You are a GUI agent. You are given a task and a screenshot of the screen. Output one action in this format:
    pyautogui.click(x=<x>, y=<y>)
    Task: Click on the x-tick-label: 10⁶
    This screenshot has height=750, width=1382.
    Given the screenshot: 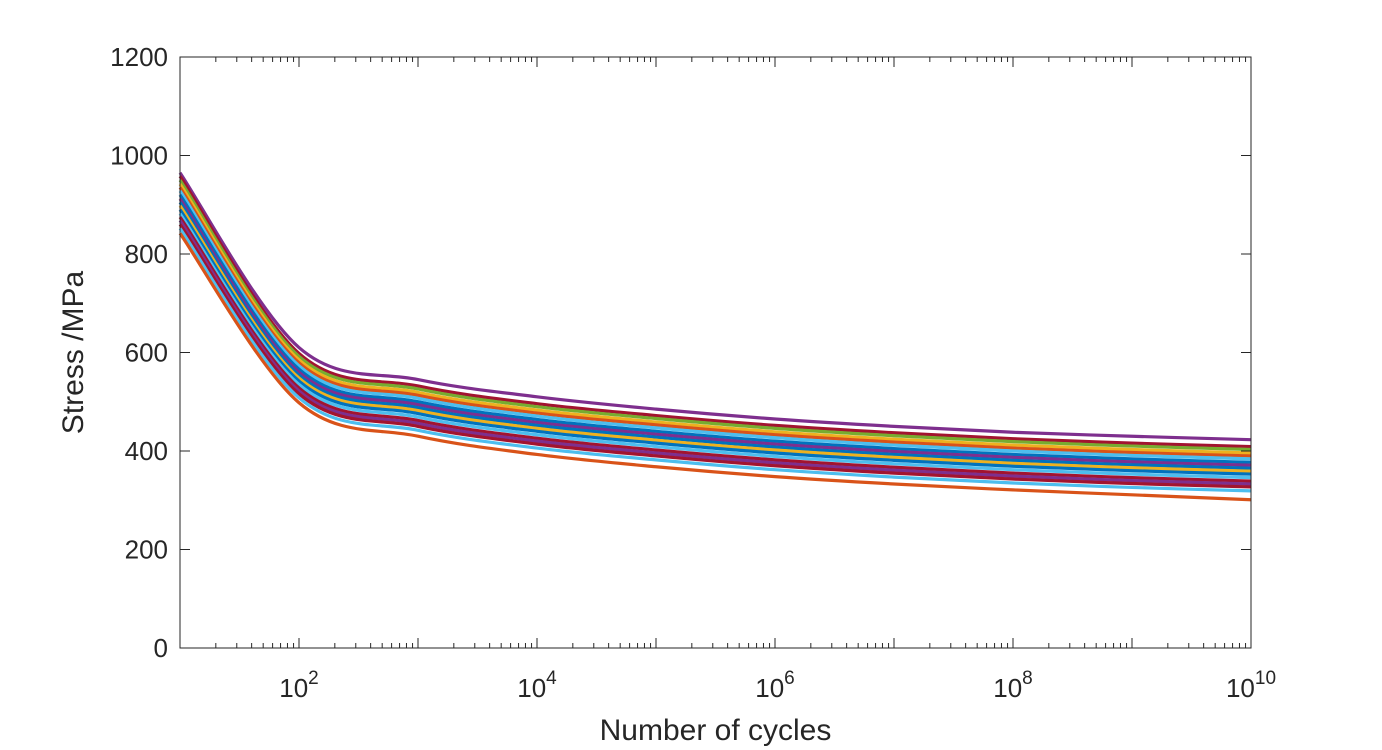 What is the action you would take?
    pyautogui.click(x=775, y=685)
    